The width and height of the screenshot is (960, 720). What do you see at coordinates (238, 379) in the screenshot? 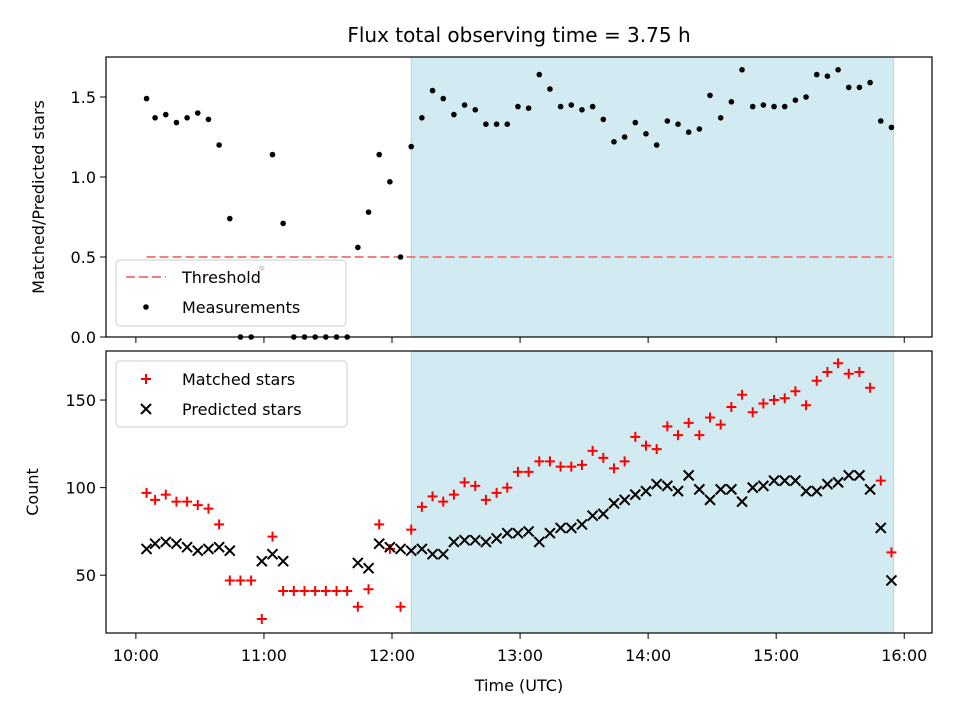
I see `legend-label: Matched stars` at bounding box center [238, 379].